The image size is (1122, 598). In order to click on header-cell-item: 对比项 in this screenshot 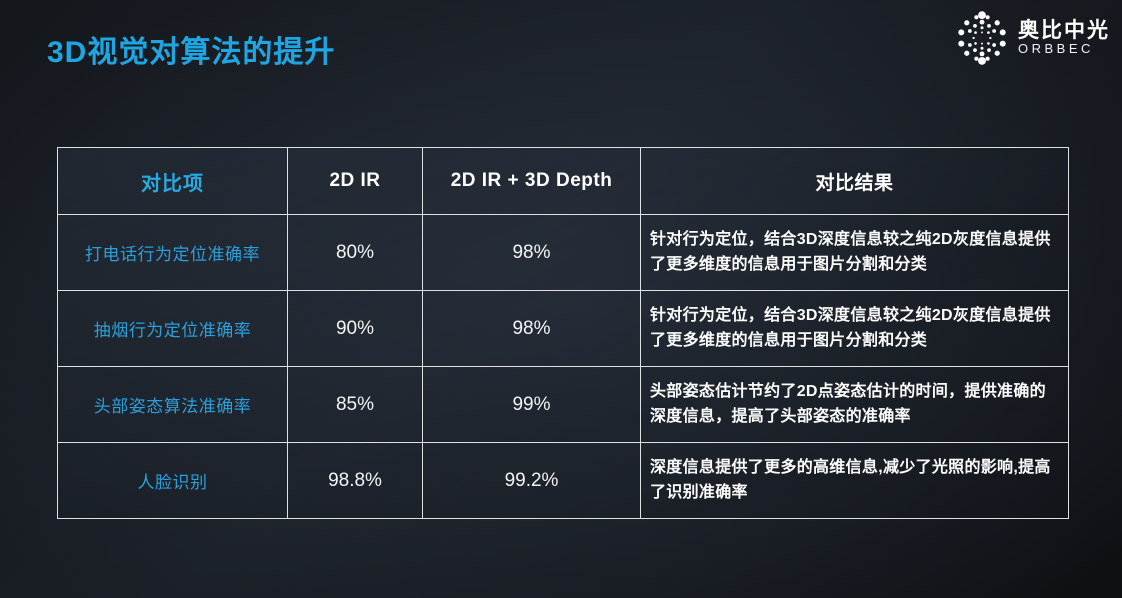, I will do `click(172, 181)`.